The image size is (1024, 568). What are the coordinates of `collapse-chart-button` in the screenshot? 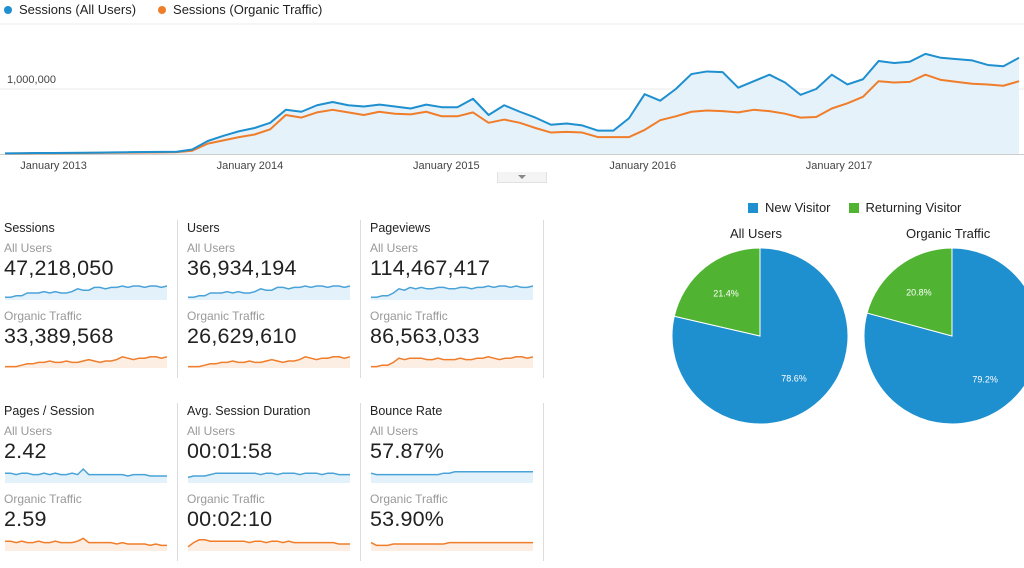 It's located at (522, 177).